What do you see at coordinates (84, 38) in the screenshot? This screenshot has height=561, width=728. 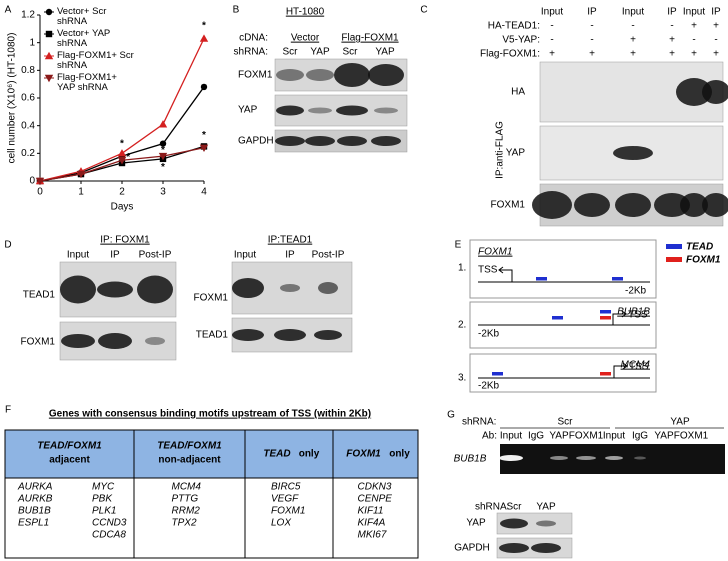 I see `legend-label: Vector+ YAP shRNA` at bounding box center [84, 38].